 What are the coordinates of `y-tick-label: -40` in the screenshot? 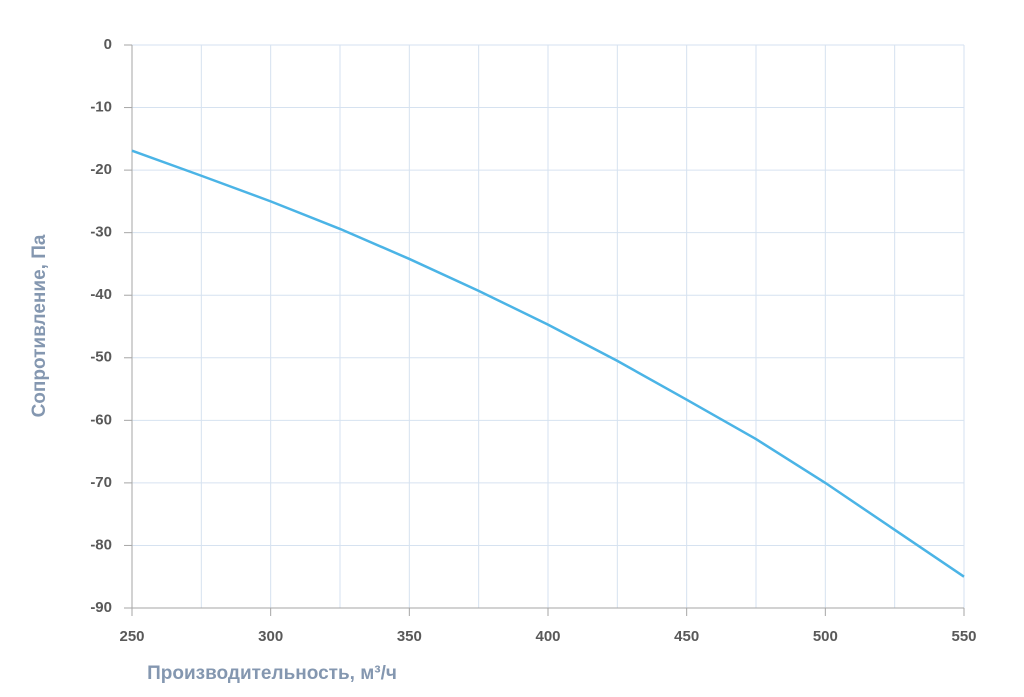 It's located at (101, 294).